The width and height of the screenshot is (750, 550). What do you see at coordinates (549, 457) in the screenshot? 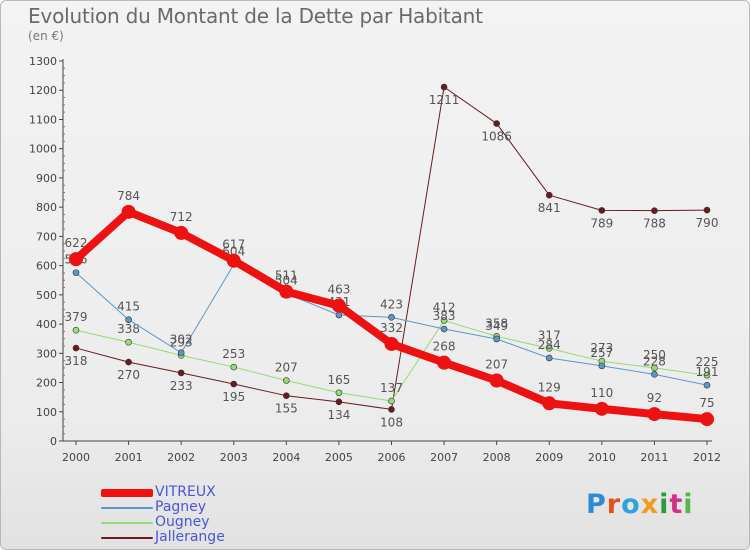
I see `x-tick-label: 2009` at bounding box center [549, 457].